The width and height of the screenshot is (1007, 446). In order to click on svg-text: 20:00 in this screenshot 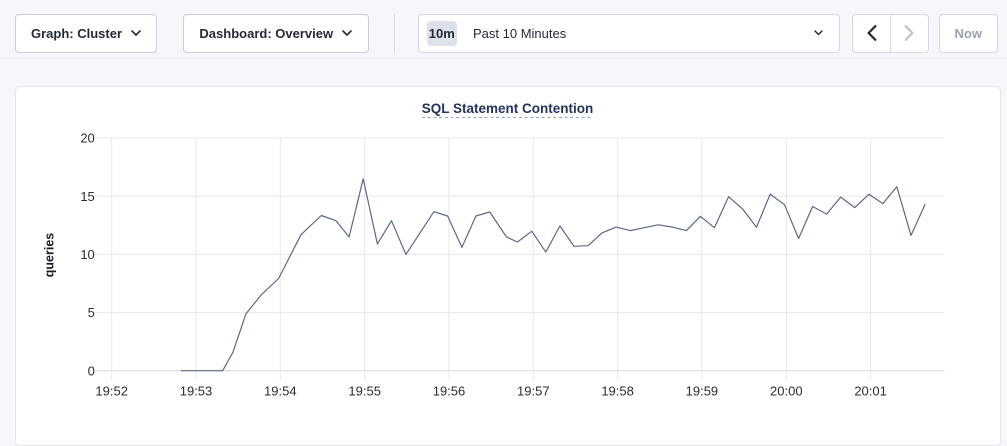, I will do `click(786, 391)`.